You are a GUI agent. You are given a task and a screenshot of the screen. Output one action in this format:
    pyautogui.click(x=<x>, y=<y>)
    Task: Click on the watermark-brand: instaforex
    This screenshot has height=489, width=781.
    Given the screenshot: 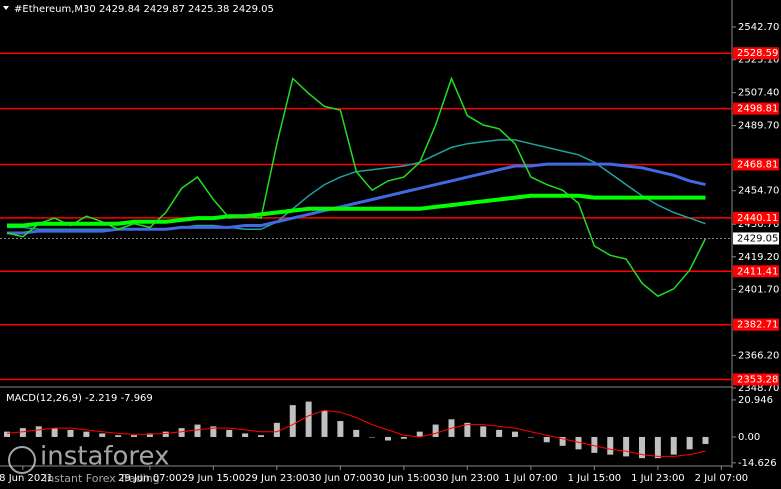 What is the action you would take?
    pyautogui.click(x=104, y=457)
    